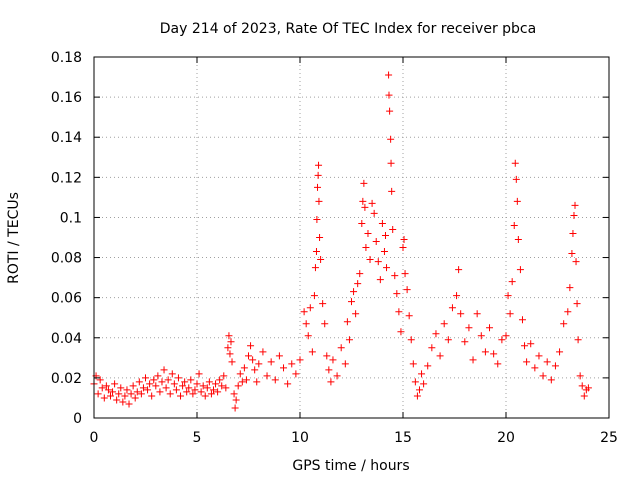  I want to click on y-tick-label: 0.04, so click(66, 339).